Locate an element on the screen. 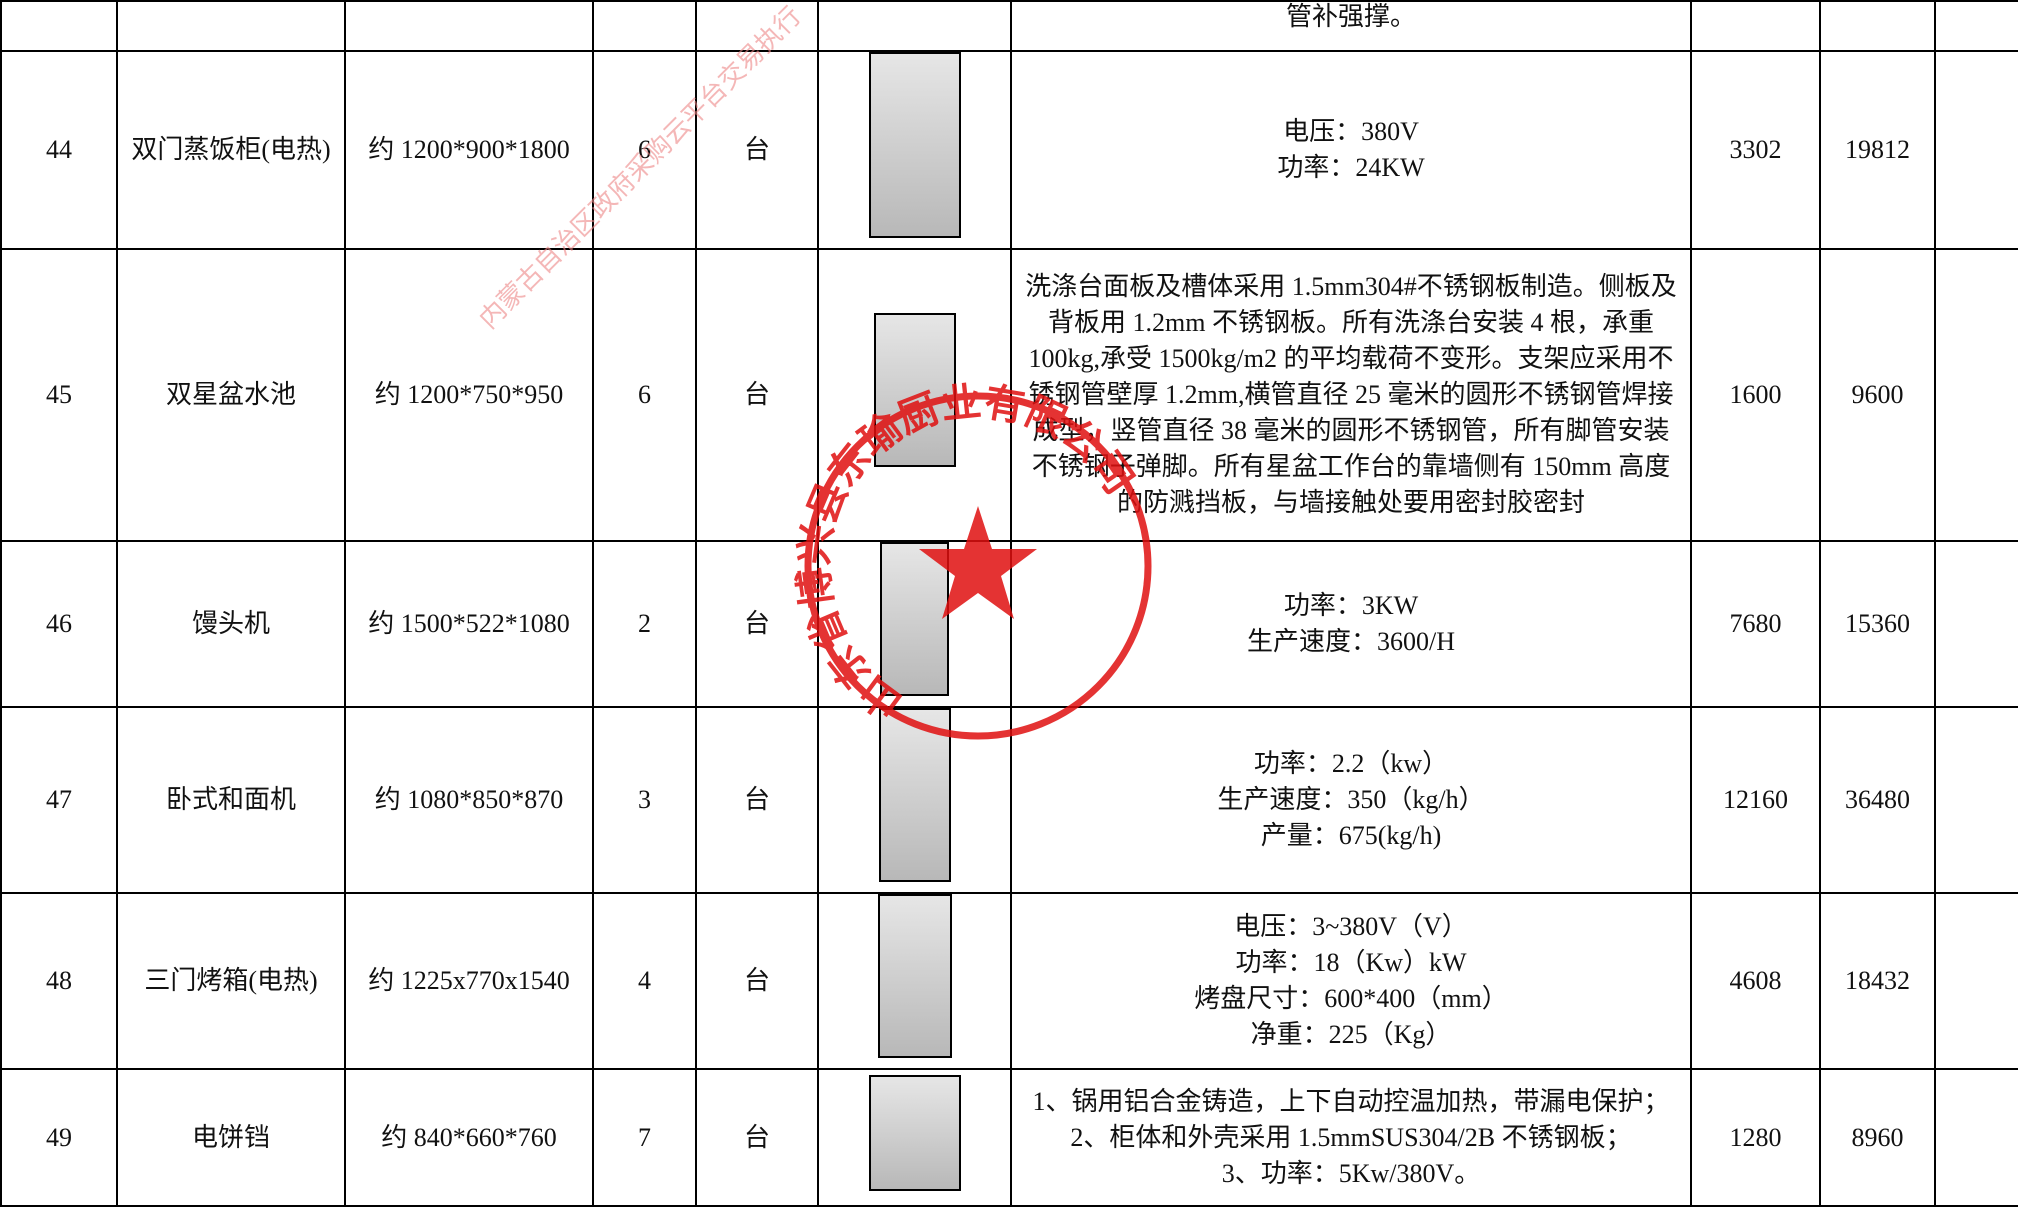 This screenshot has width=2018, height=1207. description-line: 功率：2.2（kw） is located at coordinates (1351, 763).